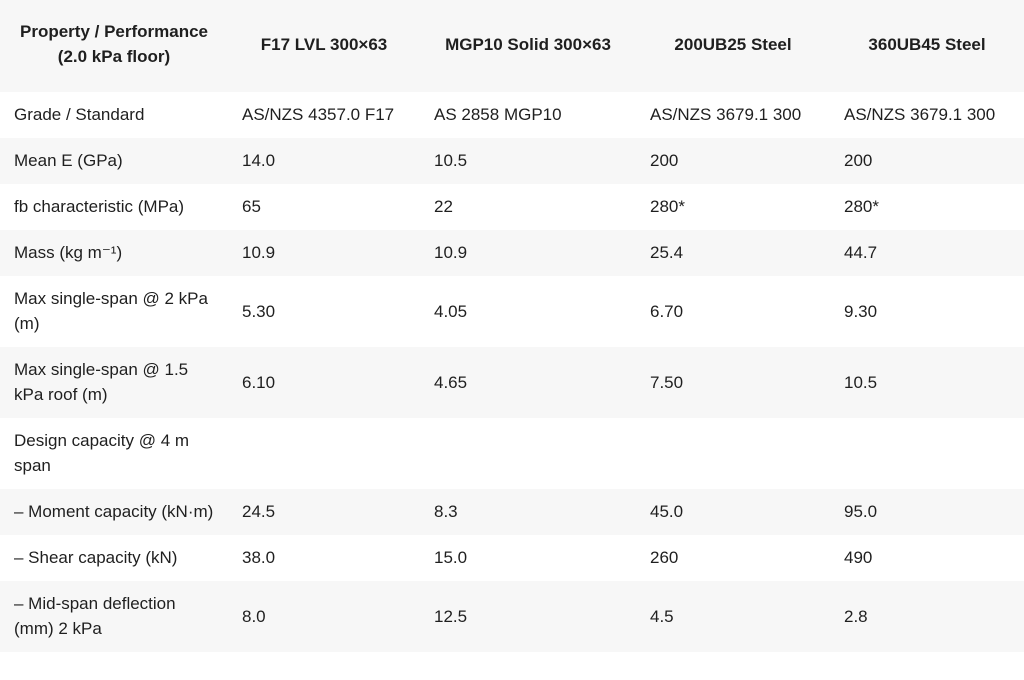 This screenshot has width=1024, height=680. What do you see at coordinates (324, 161) in the screenshot?
I see `table-cell: 14.0` at bounding box center [324, 161].